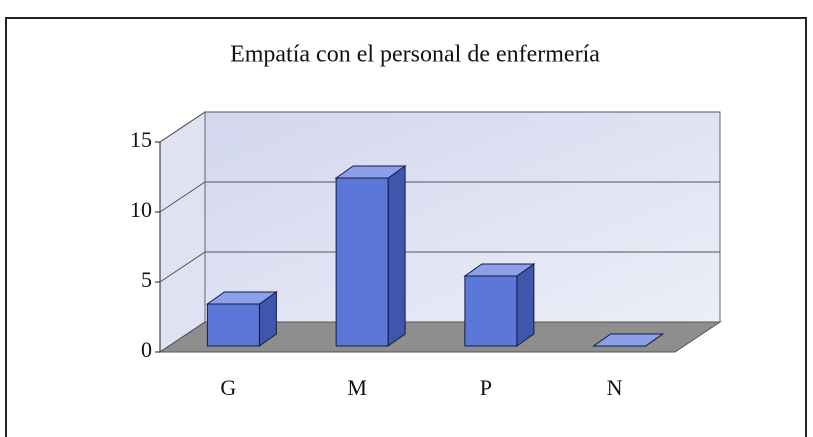 This screenshot has width=813, height=437. Describe the element at coordinates (628, 340) in the screenshot. I see `bar-top` at that location.